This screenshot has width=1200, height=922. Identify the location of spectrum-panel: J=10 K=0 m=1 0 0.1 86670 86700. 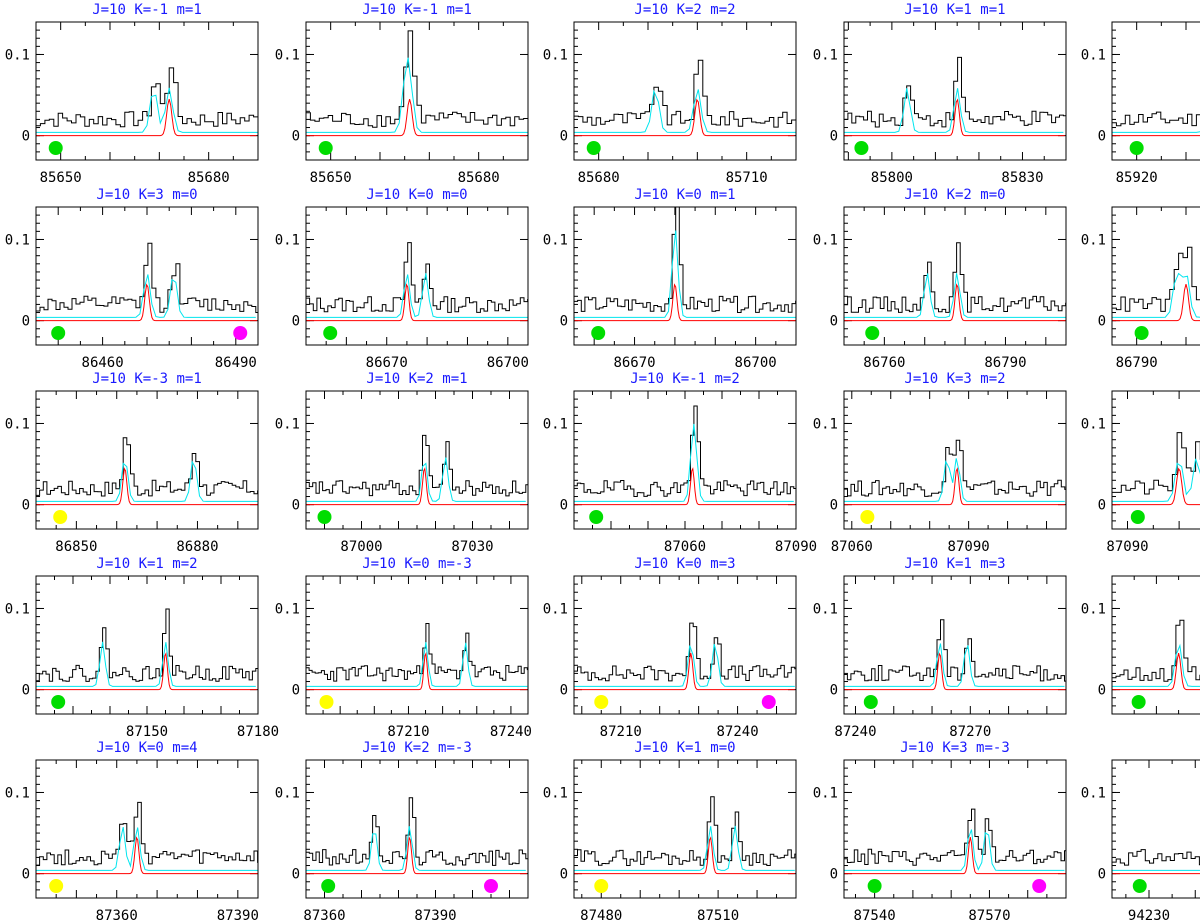
(670, 279).